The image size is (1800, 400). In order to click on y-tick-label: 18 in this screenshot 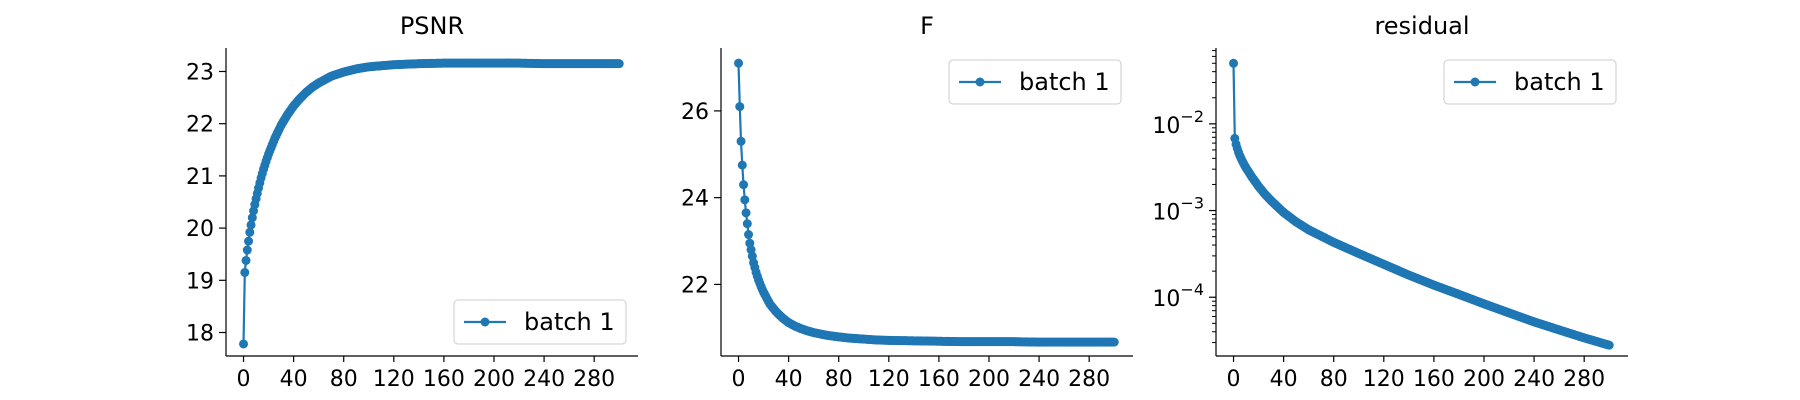, I will do `click(200, 334)`.